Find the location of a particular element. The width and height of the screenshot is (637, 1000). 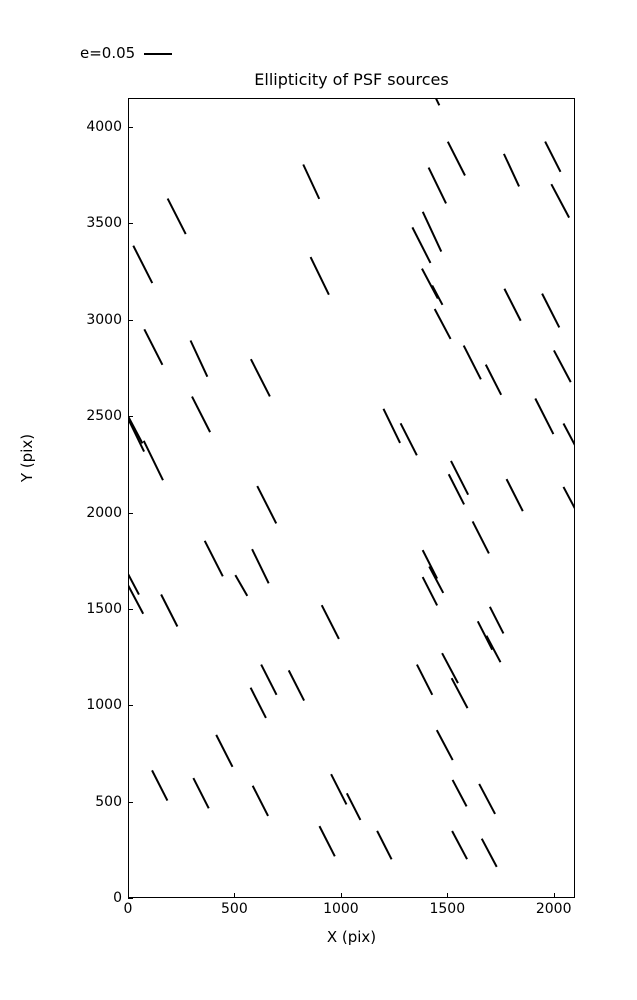

y-axis-ticklabel-wrap: 3500 is located at coordinates (94, 223).